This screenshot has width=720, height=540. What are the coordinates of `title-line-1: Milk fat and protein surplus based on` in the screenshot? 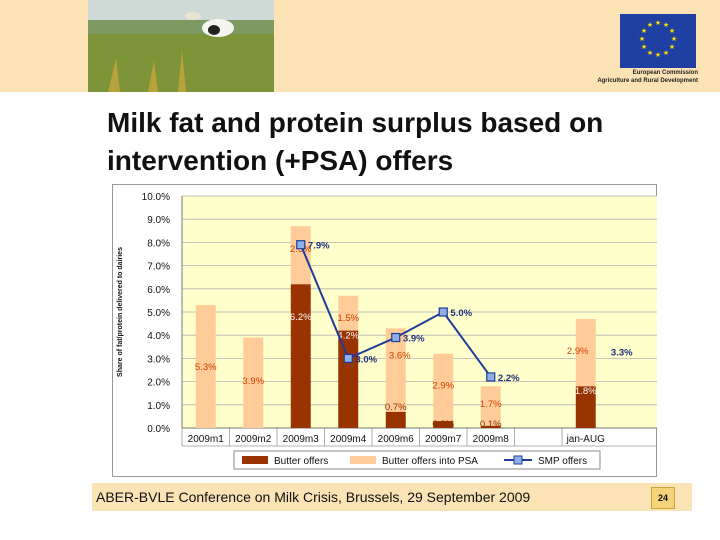 It's located at (355, 122).